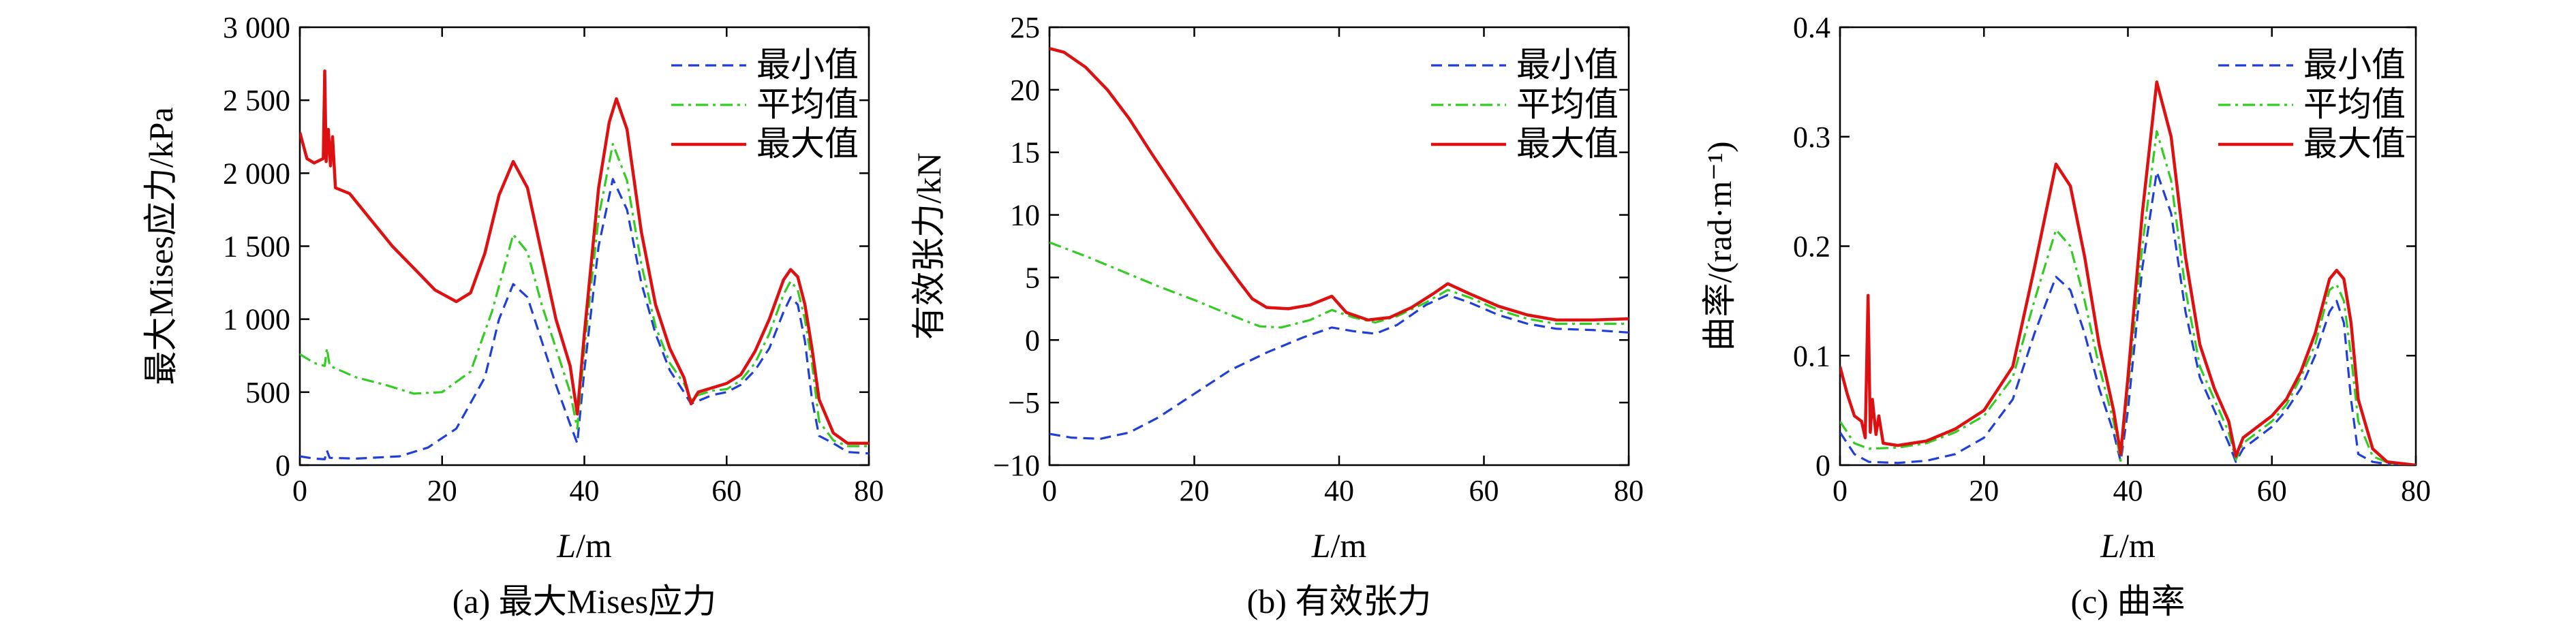 This screenshot has width=2576, height=634. Describe the element at coordinates (1025, 153) in the screenshot. I see `y-tick-label: 15` at that location.